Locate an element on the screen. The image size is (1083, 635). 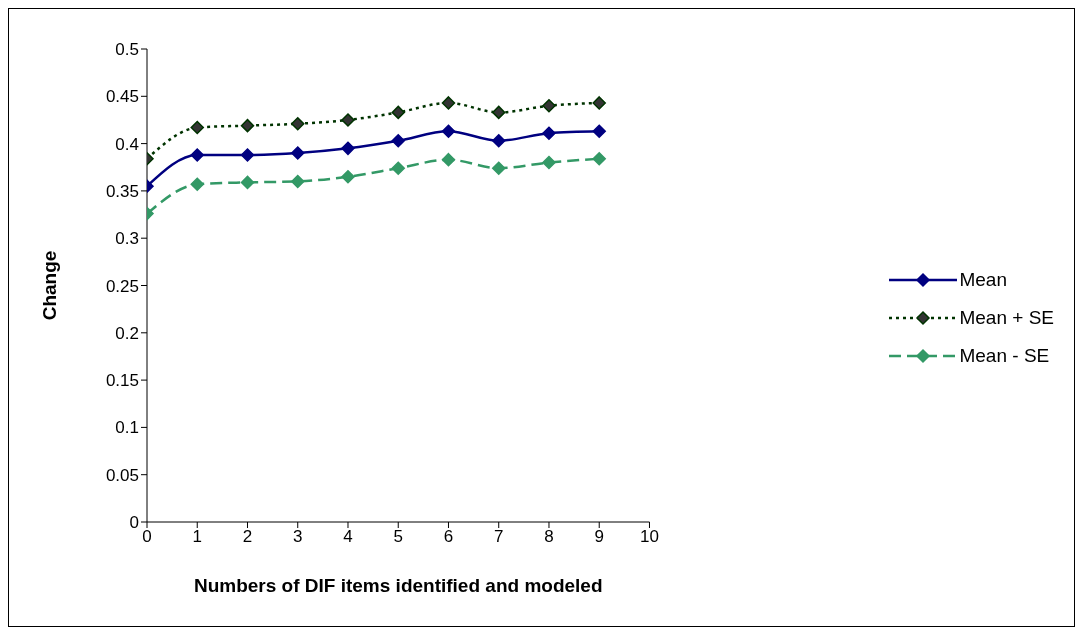
x-axis-title: Numbers of DIF items identified and modeled is located at coordinates (398, 585).